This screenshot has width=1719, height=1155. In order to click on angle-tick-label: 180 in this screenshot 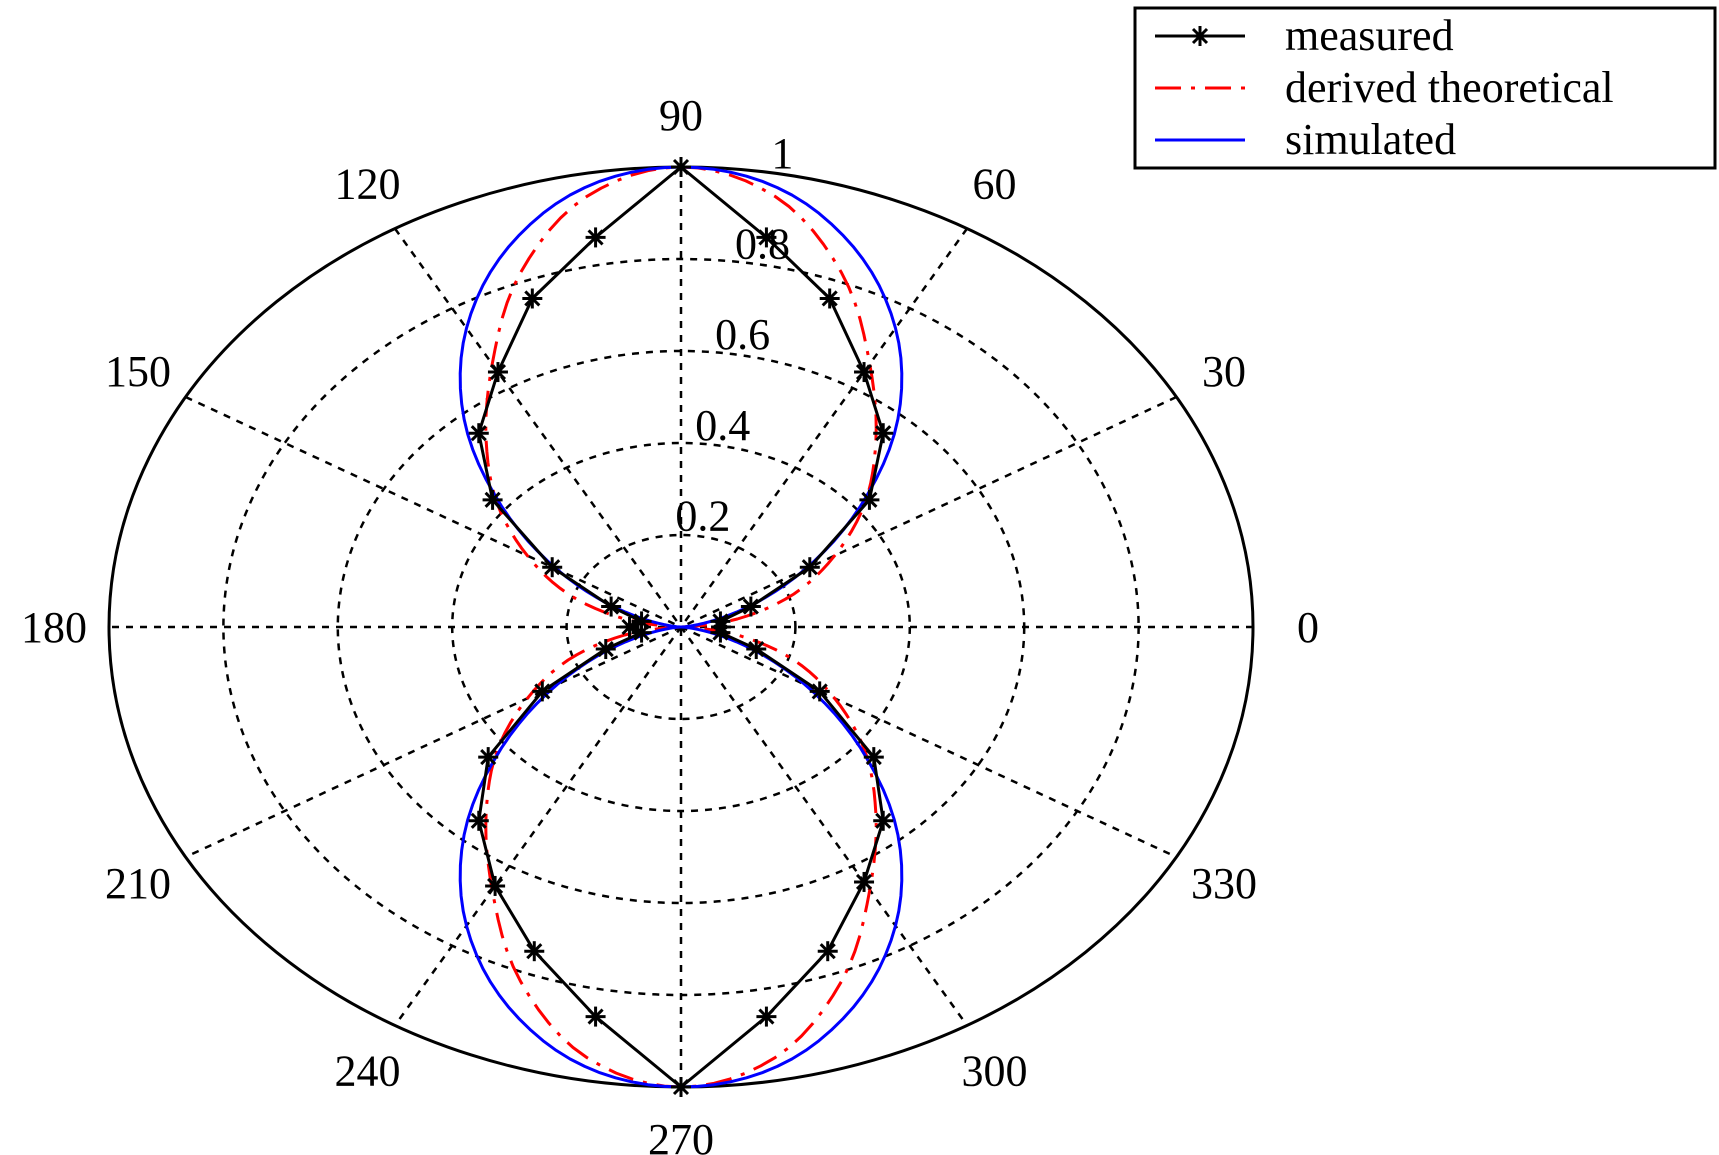, I will do `click(54, 627)`.